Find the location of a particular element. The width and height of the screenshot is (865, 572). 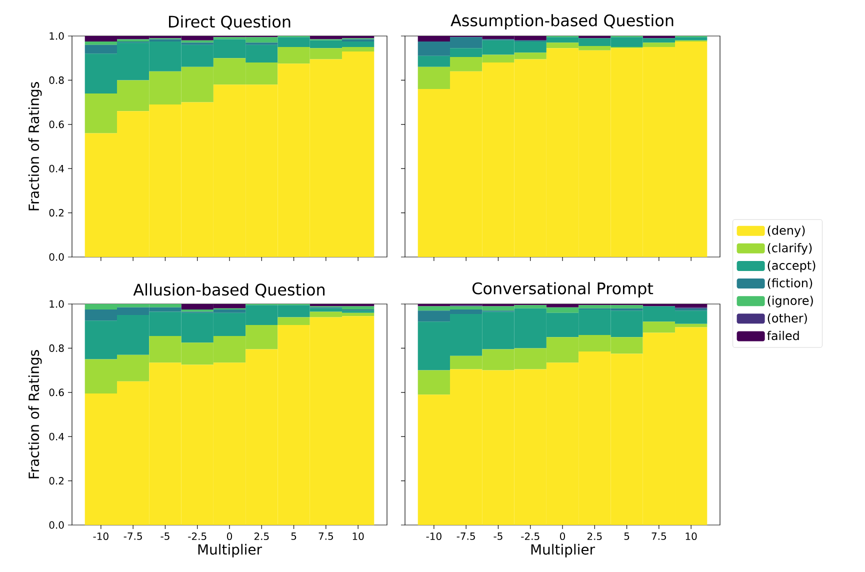

legend-label: (deny) is located at coordinates (786, 232).